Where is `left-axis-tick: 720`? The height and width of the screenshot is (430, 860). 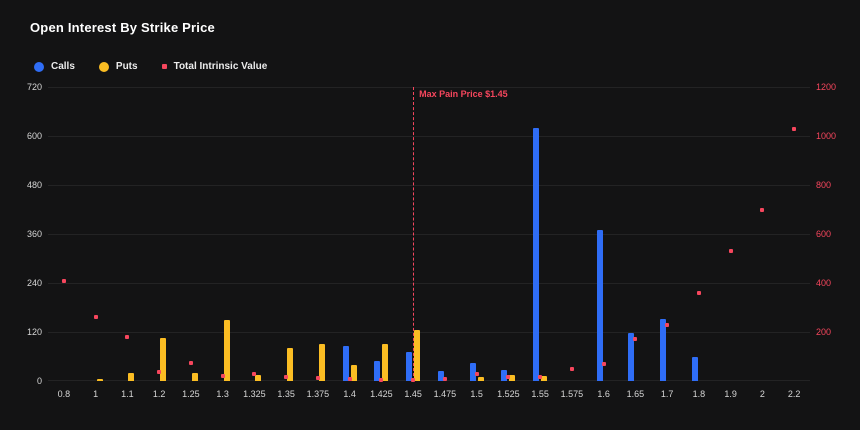 left-axis-tick: 720 is located at coordinates (34, 87).